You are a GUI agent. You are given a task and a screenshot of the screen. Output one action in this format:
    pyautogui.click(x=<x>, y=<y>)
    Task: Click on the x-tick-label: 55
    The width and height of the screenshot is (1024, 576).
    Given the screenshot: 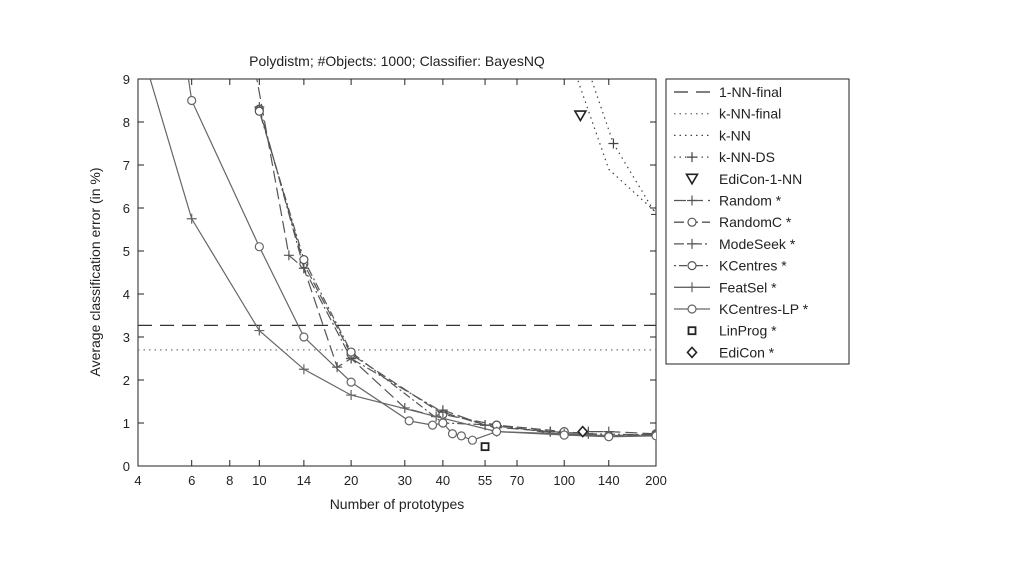 What is the action you would take?
    pyautogui.click(x=485, y=480)
    